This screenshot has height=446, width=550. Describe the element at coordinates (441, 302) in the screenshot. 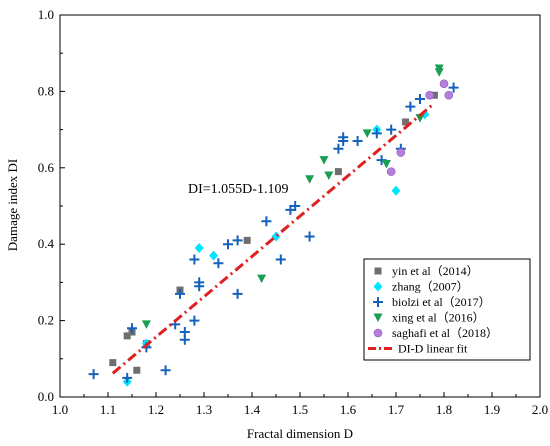

I see `legend-label: biolzi et al（2017）` at that location.